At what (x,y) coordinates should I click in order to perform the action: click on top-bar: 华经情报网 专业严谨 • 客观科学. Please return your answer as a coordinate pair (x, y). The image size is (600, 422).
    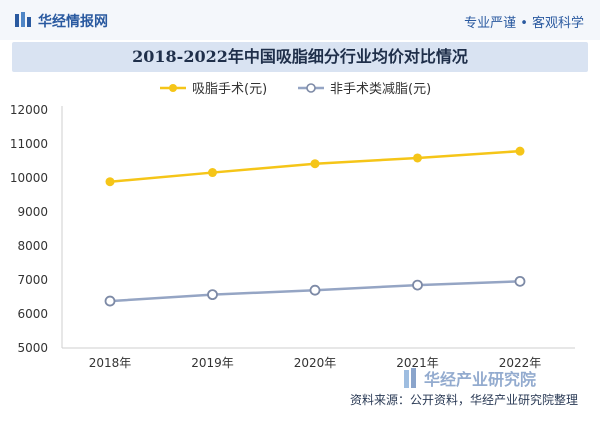
    Looking at the image, I should click on (300, 20).